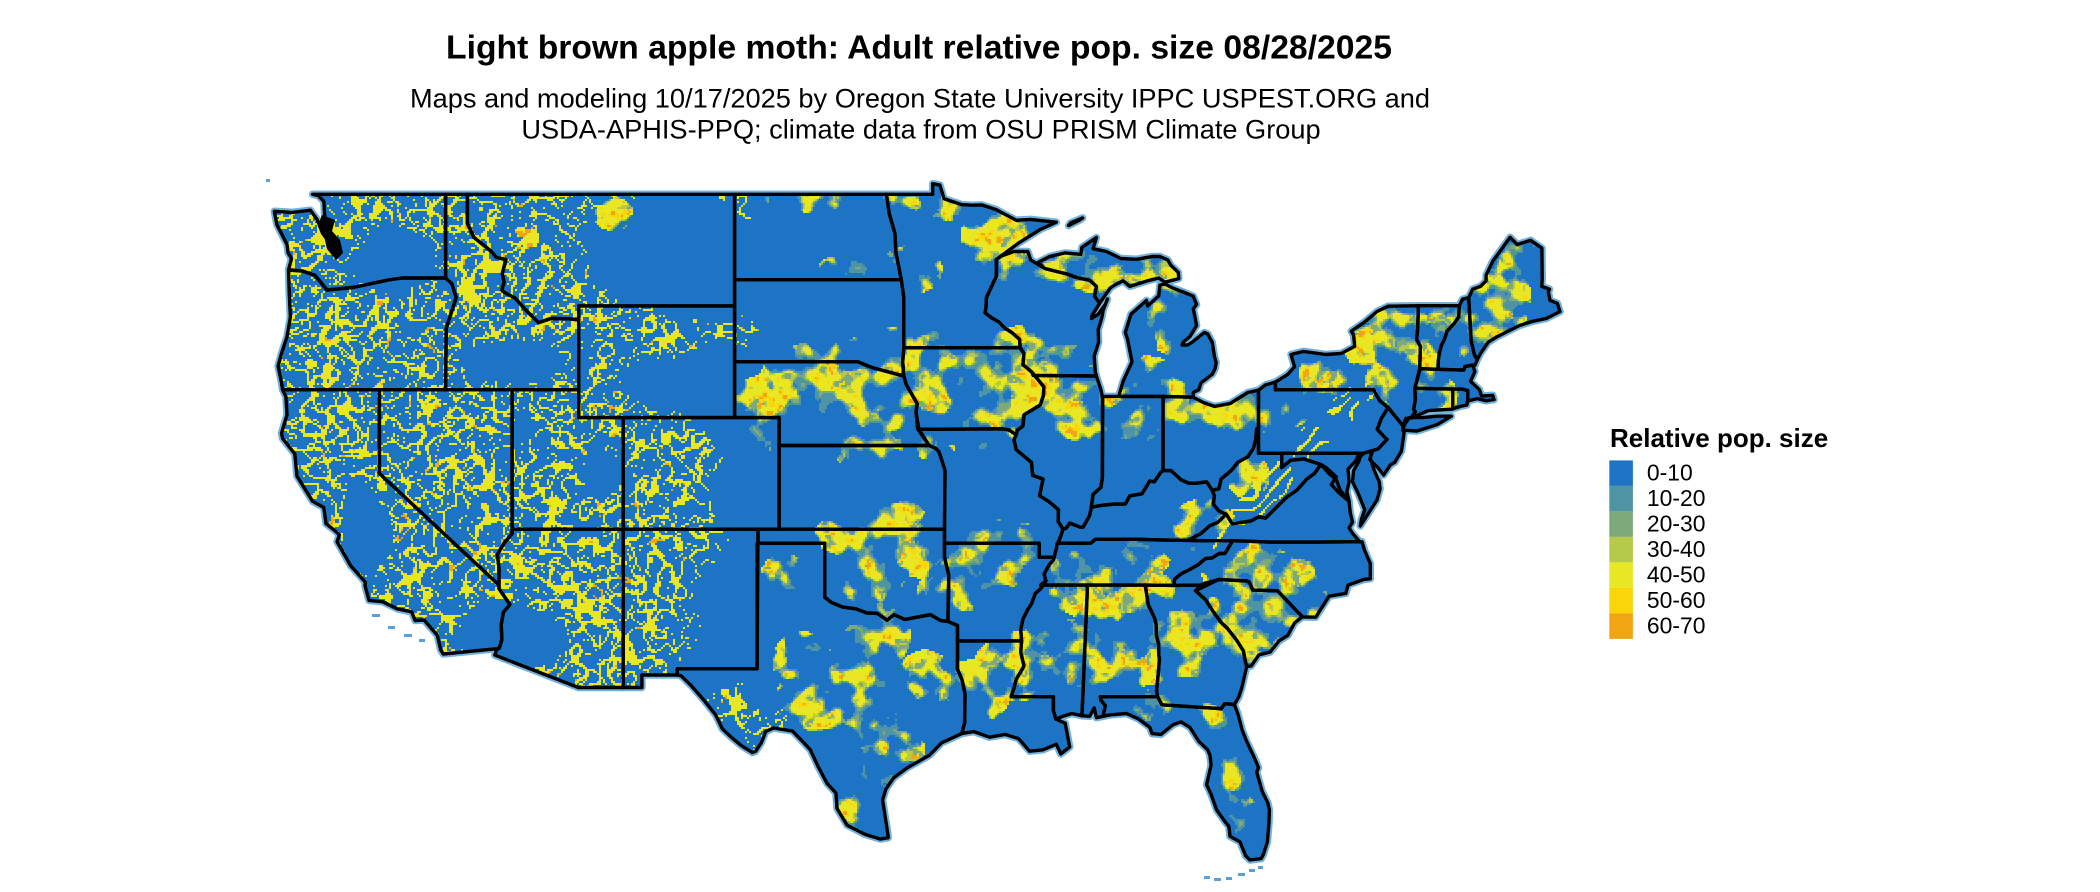  I want to click on svg-text: 10-20, so click(1676, 498).